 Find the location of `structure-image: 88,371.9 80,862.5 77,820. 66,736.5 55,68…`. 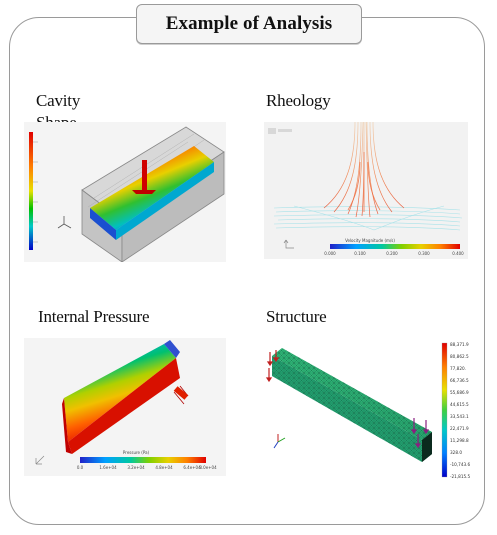

structure-image: 88,371.9 80,862.5 77,820. 66,736.5 55,68… is located at coordinates (368, 408).